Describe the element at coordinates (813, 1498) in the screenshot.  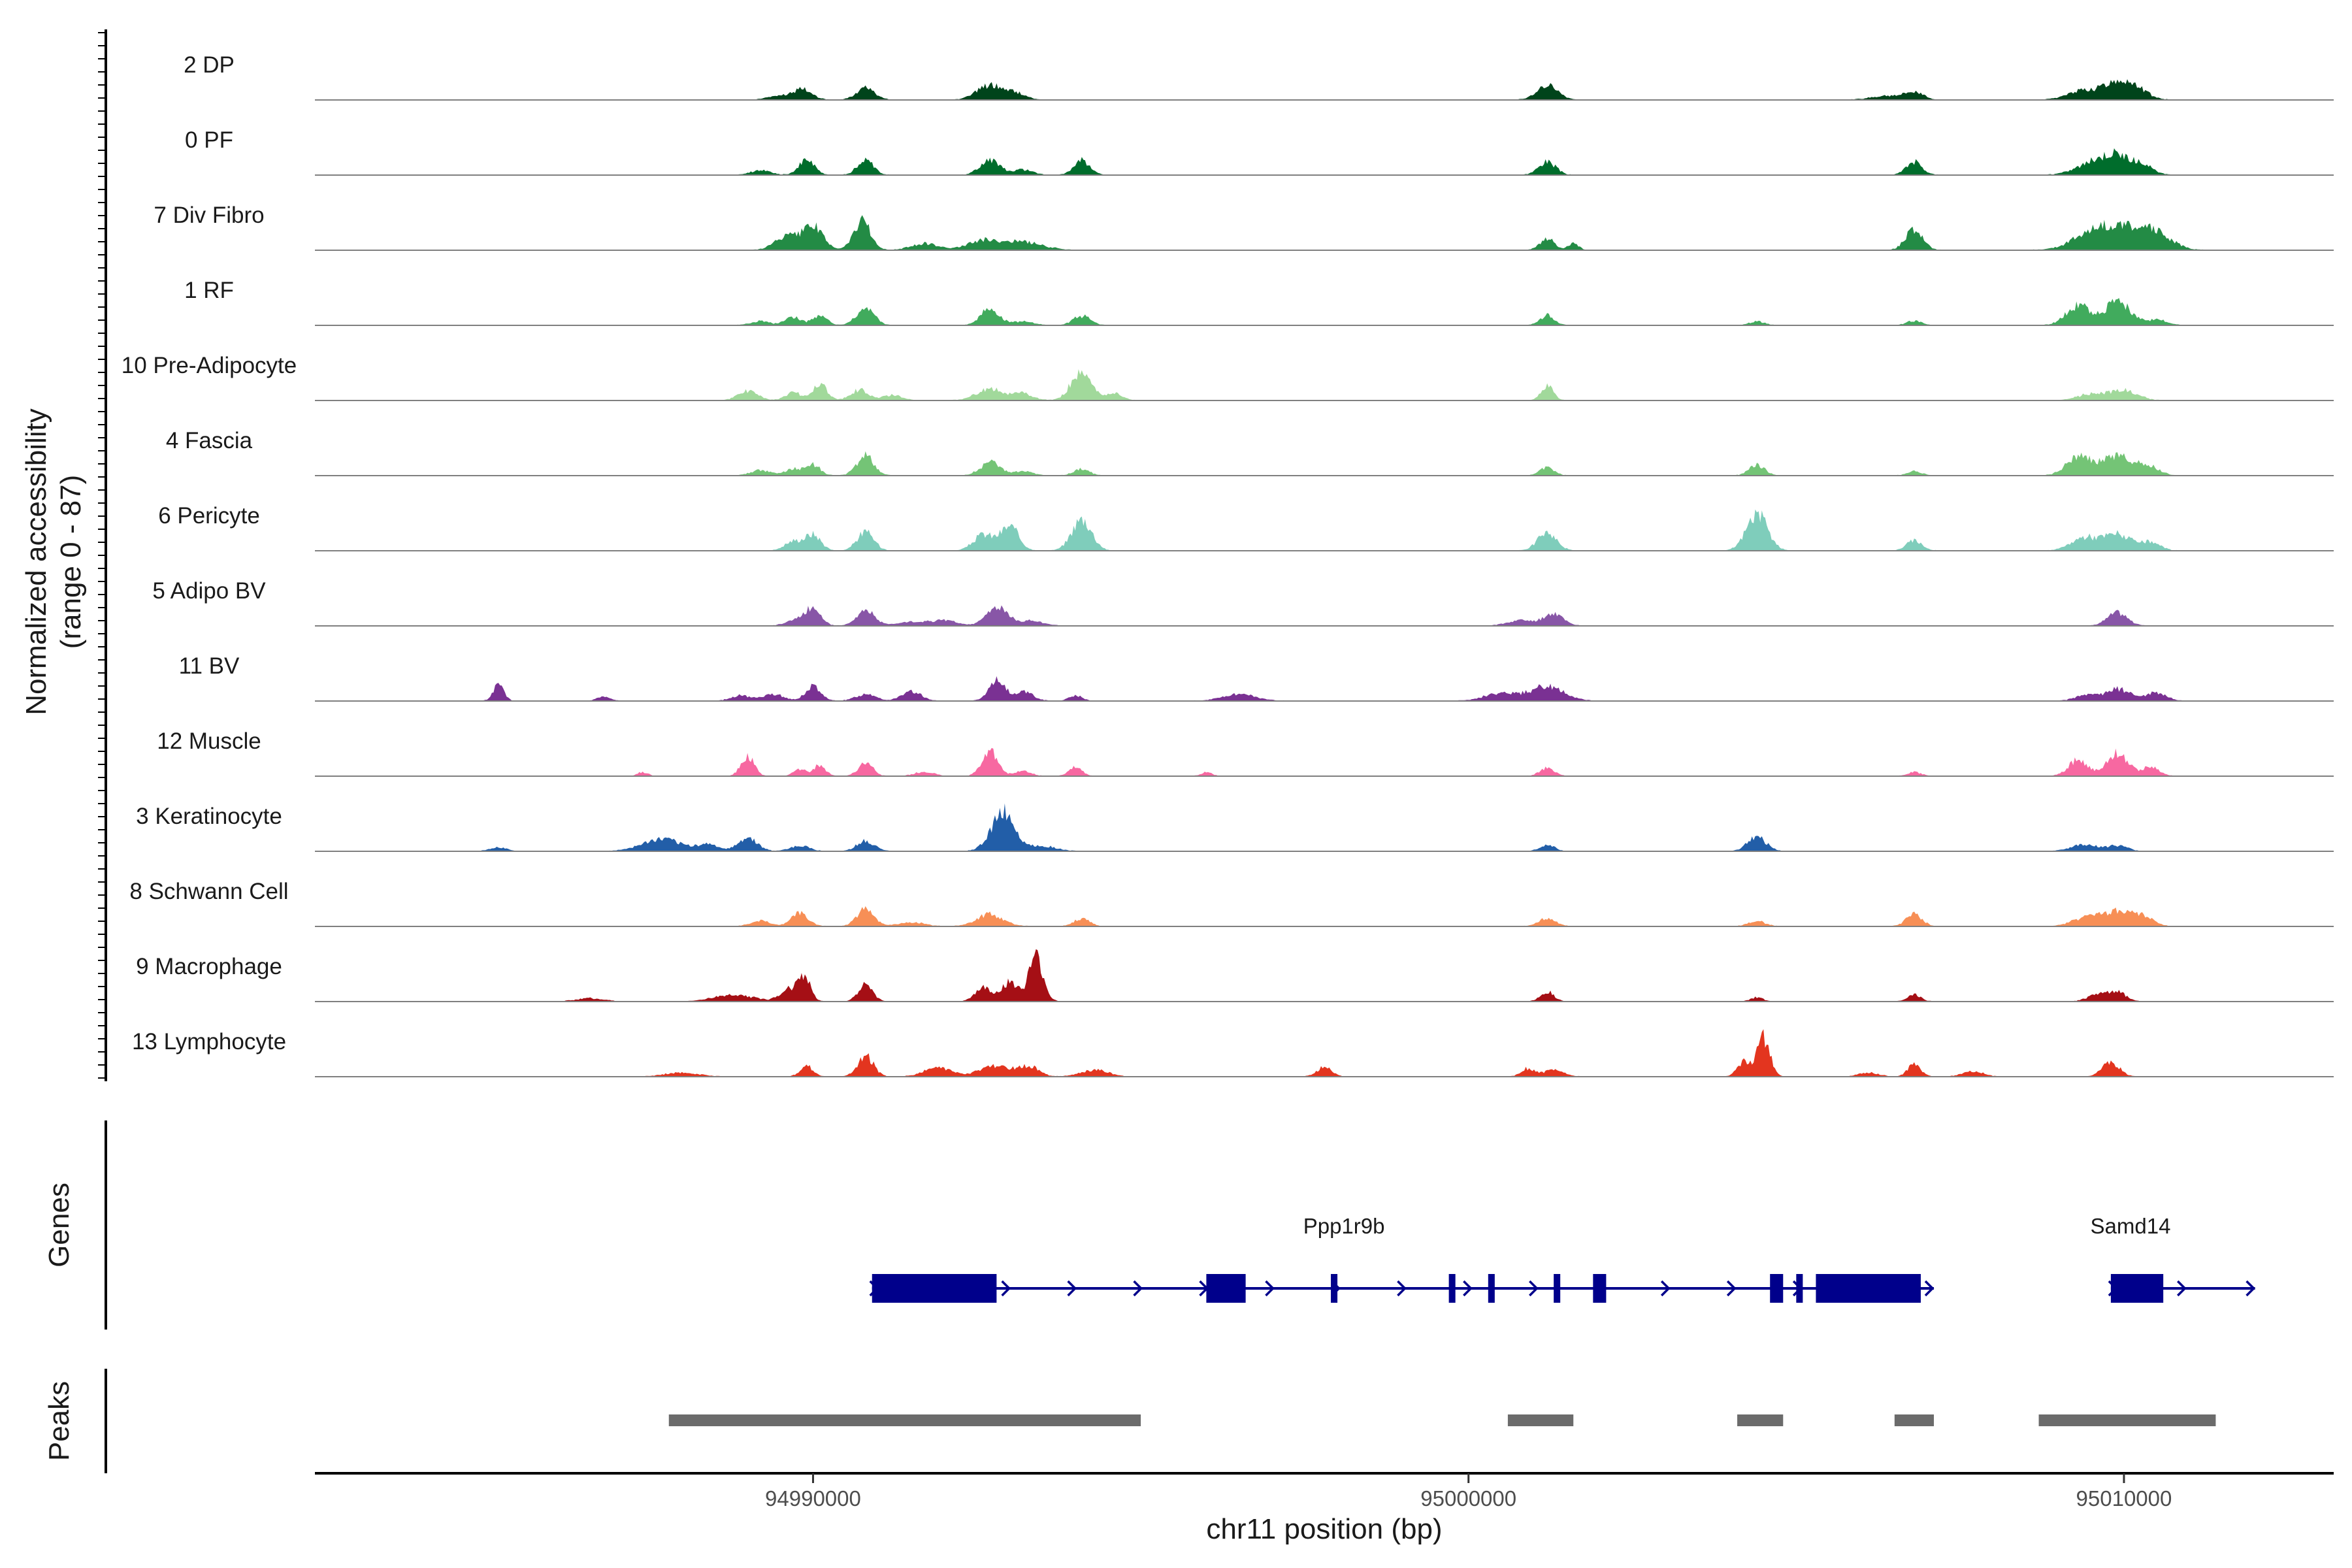
I see `x-tick-label: 94990000` at that location.